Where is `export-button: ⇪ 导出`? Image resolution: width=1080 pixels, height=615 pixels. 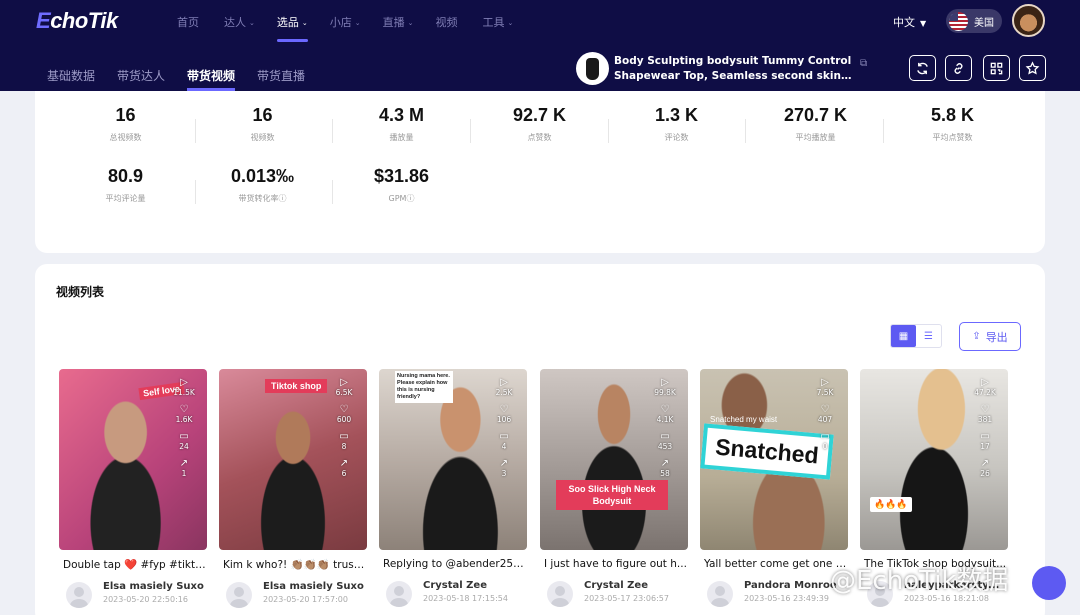 export-button: ⇪ 导出 is located at coordinates (990, 336).